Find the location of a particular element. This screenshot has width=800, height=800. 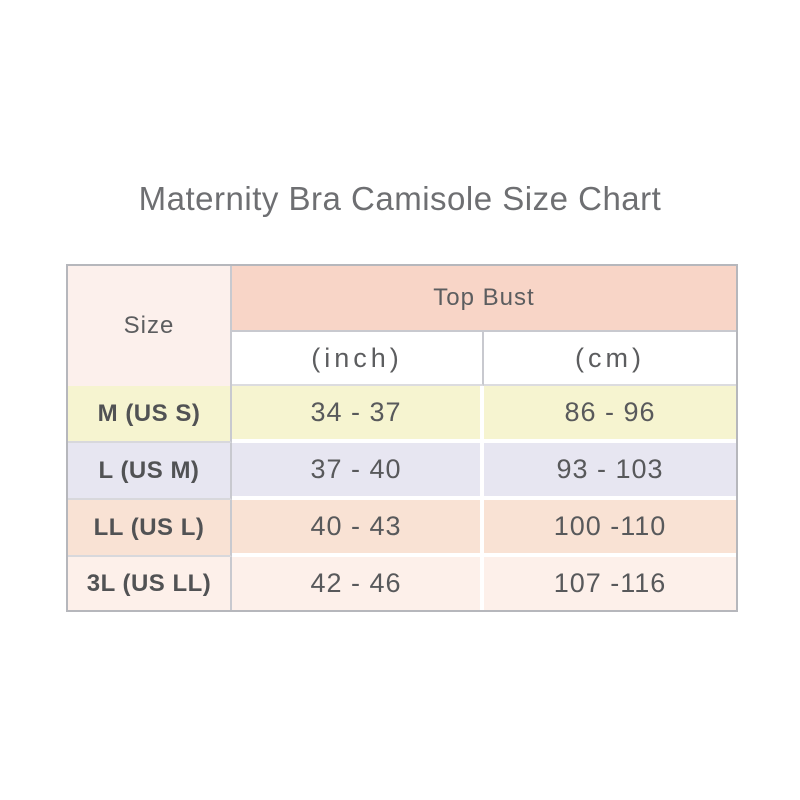

cm-unit-header: (cm) is located at coordinates (610, 359).